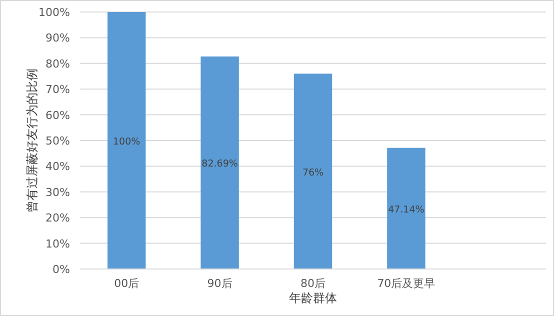  What do you see at coordinates (32, 140) in the screenshot?
I see `y-axis-title: 曾有过屏蔽好友行为的比例` at bounding box center [32, 140].